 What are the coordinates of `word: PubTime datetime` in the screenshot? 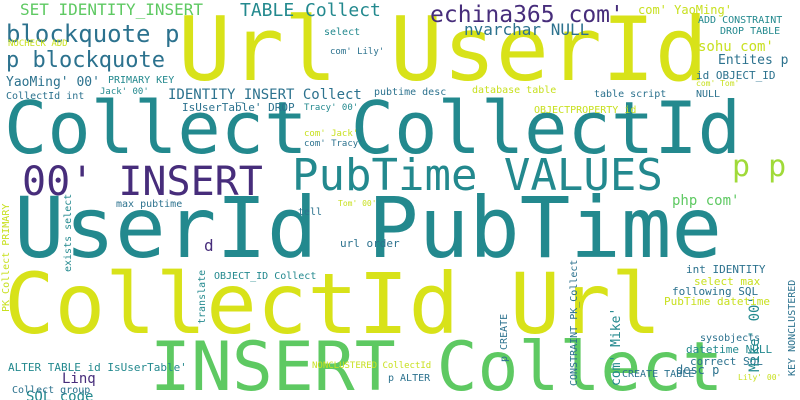 It's located at (717, 301).